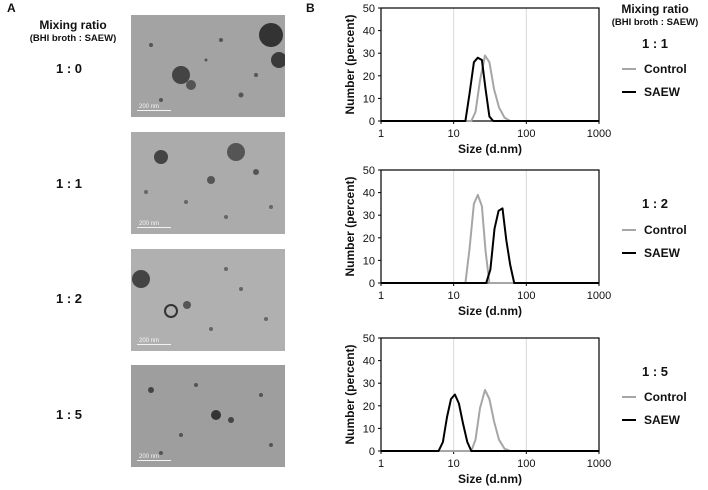  What do you see at coordinates (655, 43) in the screenshot?
I see `chart-1-ratio-label: 1` at bounding box center [655, 43].